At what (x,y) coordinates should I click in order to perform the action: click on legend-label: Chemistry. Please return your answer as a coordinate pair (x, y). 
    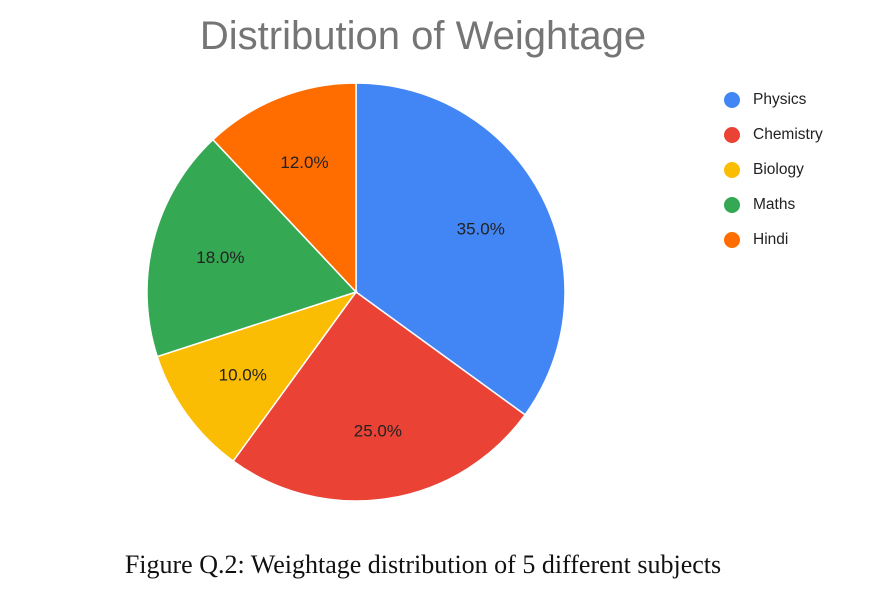
    Looking at the image, I should click on (788, 134).